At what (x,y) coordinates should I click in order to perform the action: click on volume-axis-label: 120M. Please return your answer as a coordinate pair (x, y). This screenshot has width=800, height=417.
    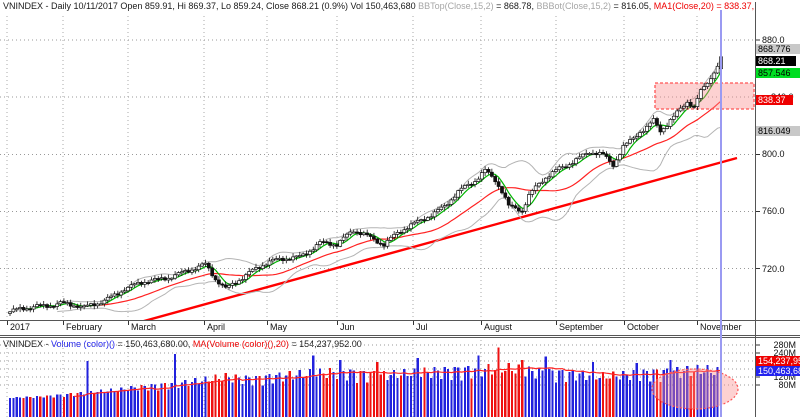
    Looking at the image, I should click on (784, 377).